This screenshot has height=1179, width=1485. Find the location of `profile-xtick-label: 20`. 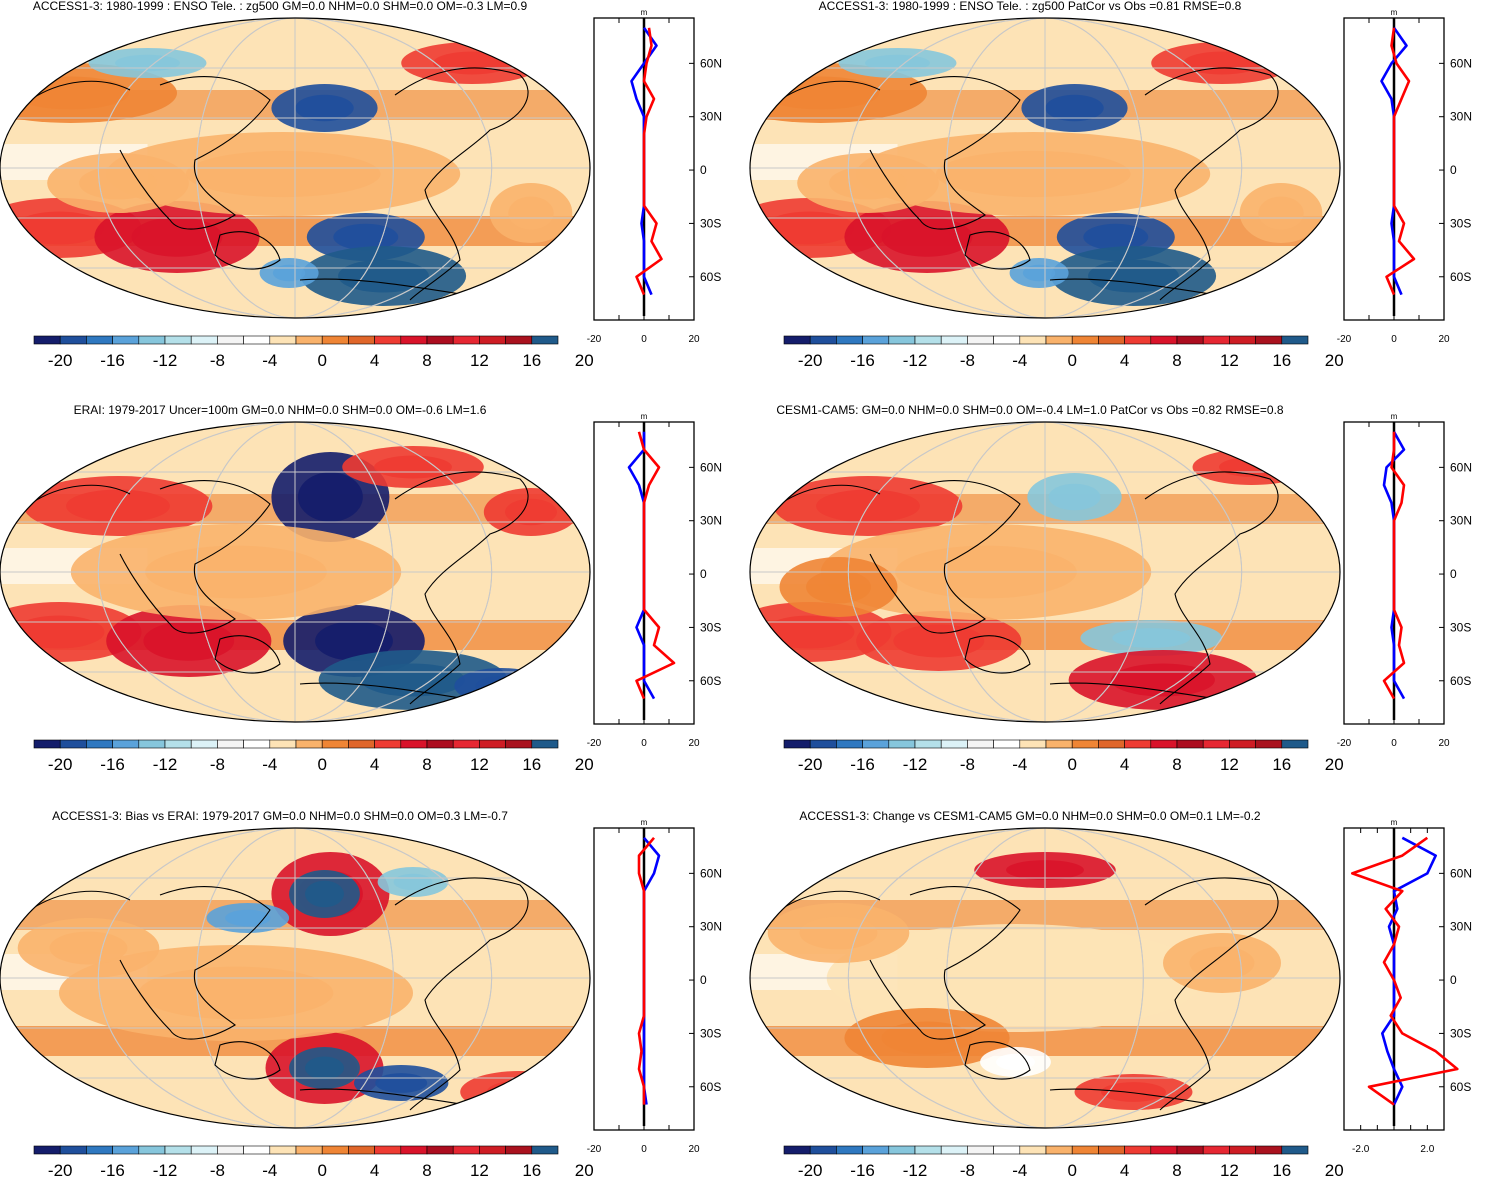

profile-xtick-label: 20 is located at coordinates (694, 339).